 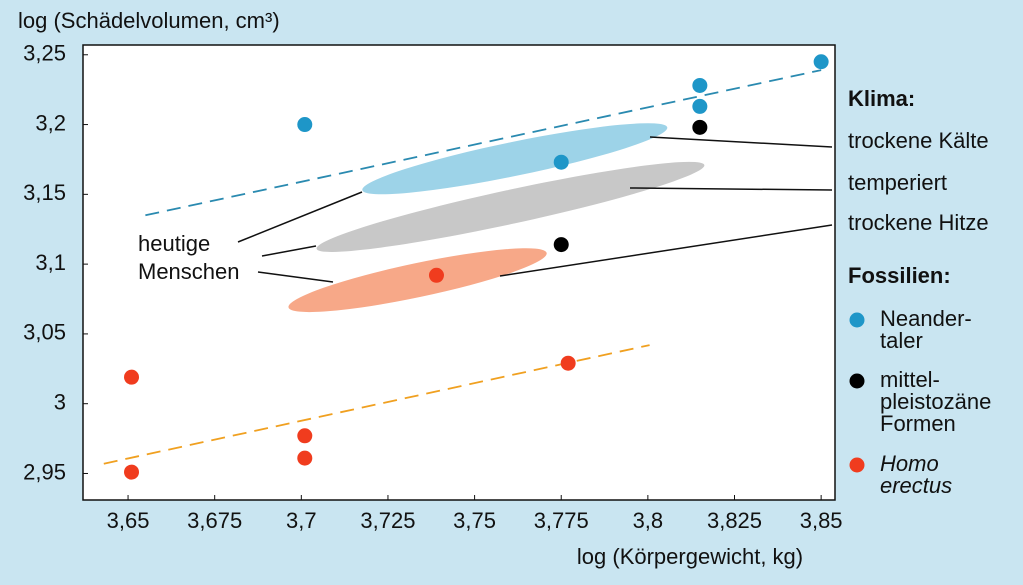 I want to click on y-tick-label: 3,15, so click(x=44, y=192).